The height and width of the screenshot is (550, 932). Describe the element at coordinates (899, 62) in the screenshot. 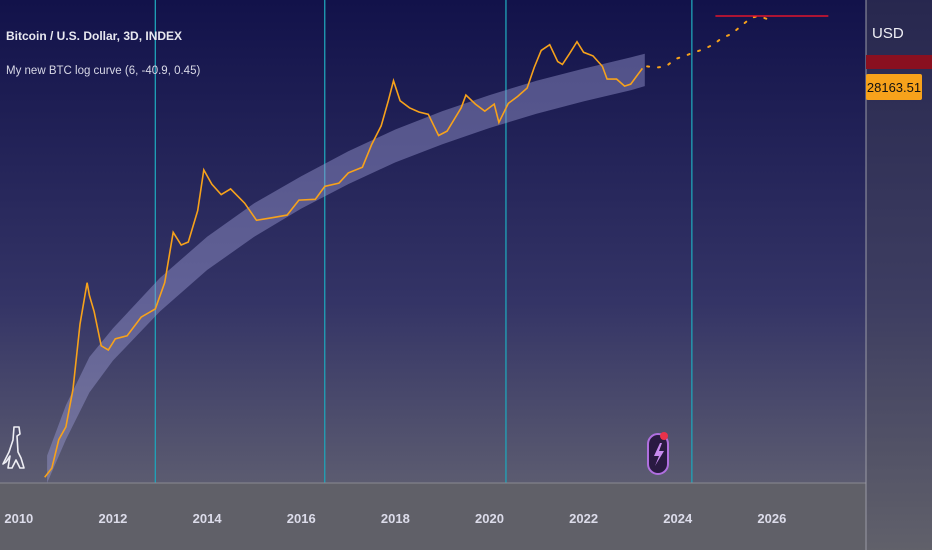

I see `price-scale-target-zone` at that location.